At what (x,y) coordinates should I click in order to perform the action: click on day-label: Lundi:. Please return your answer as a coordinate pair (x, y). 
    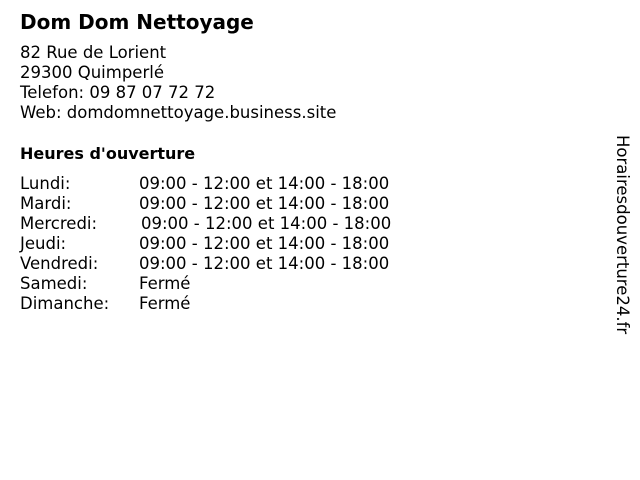
    Looking at the image, I should click on (45, 183).